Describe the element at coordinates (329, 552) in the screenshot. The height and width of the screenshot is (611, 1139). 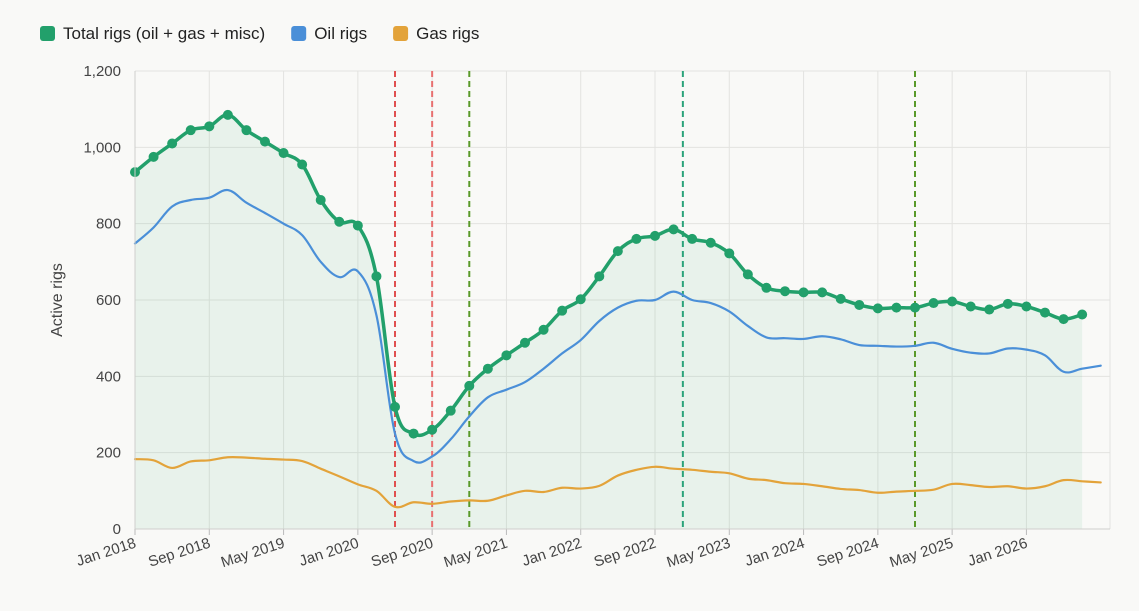
I see `x-tick-label: Jan 2020` at that location.